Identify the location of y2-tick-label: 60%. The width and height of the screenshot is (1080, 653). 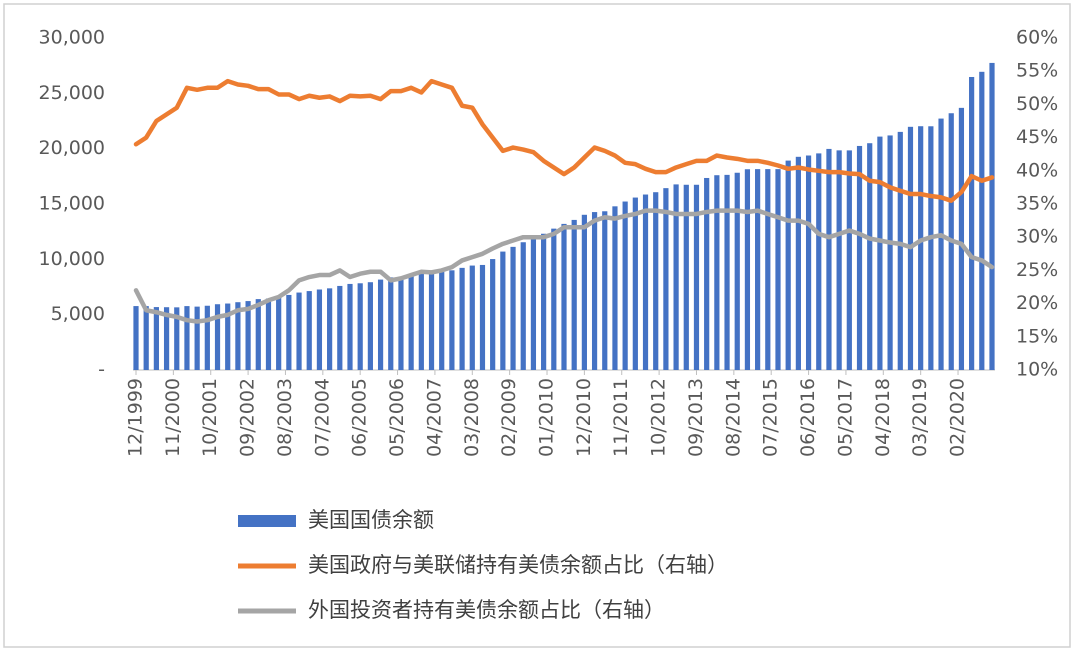
(1037, 38).